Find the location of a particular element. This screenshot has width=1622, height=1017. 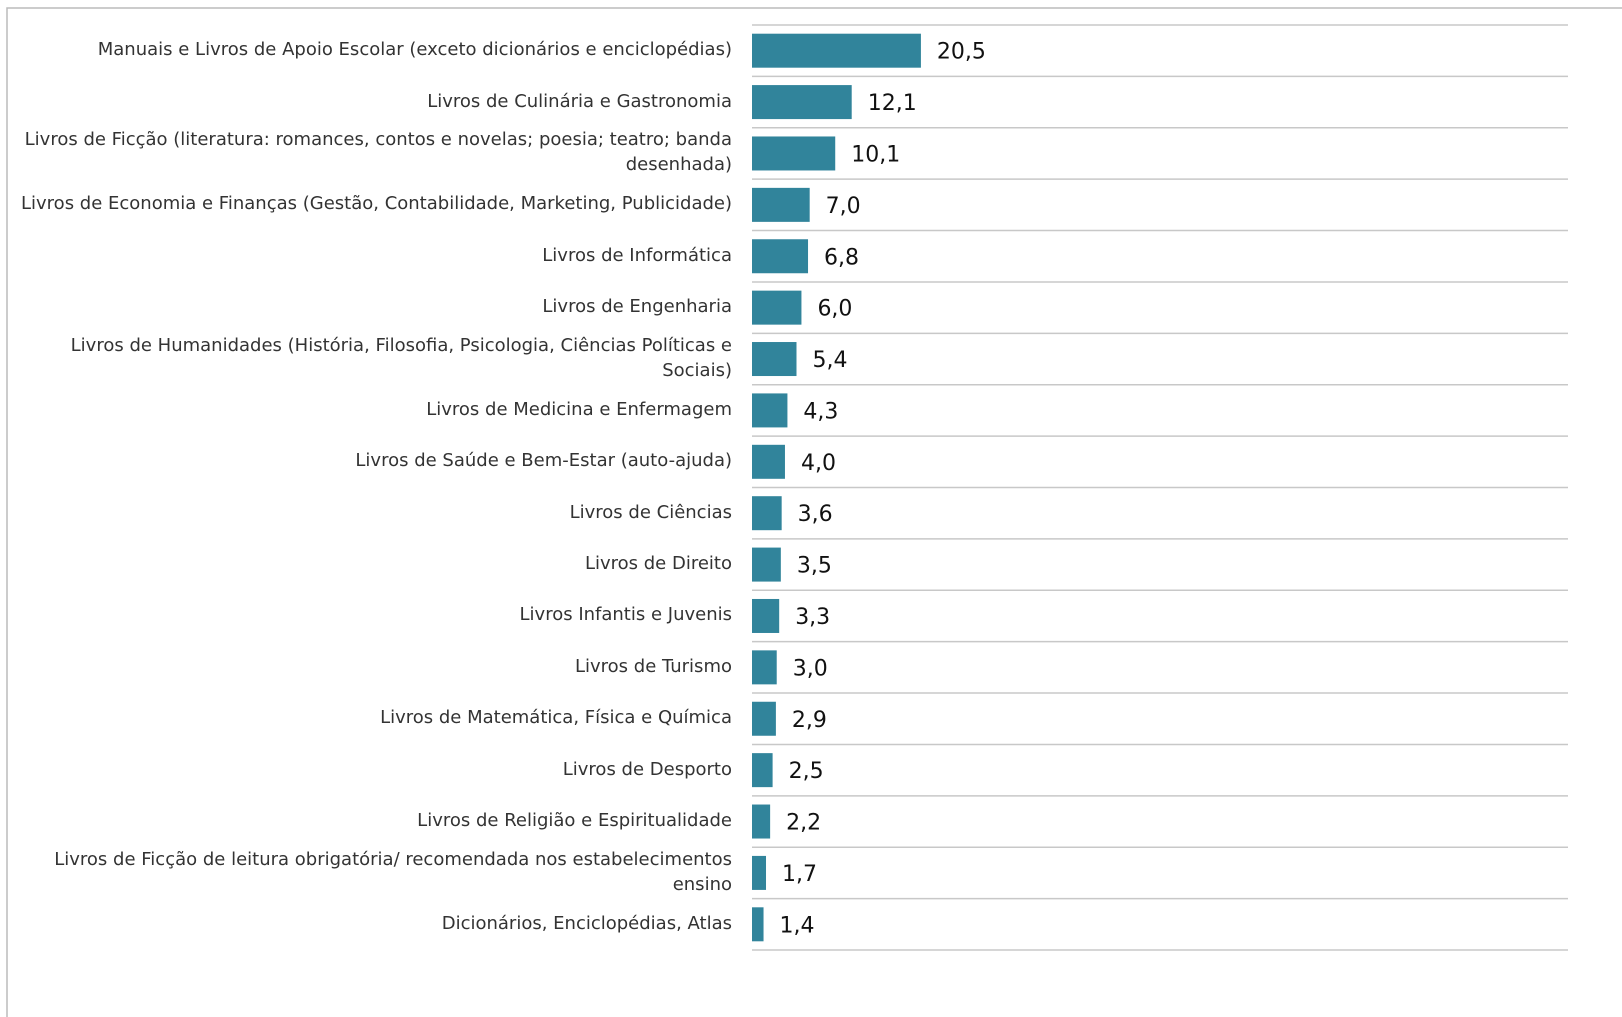

category-label: Livros de Turismo is located at coordinates (653, 666).